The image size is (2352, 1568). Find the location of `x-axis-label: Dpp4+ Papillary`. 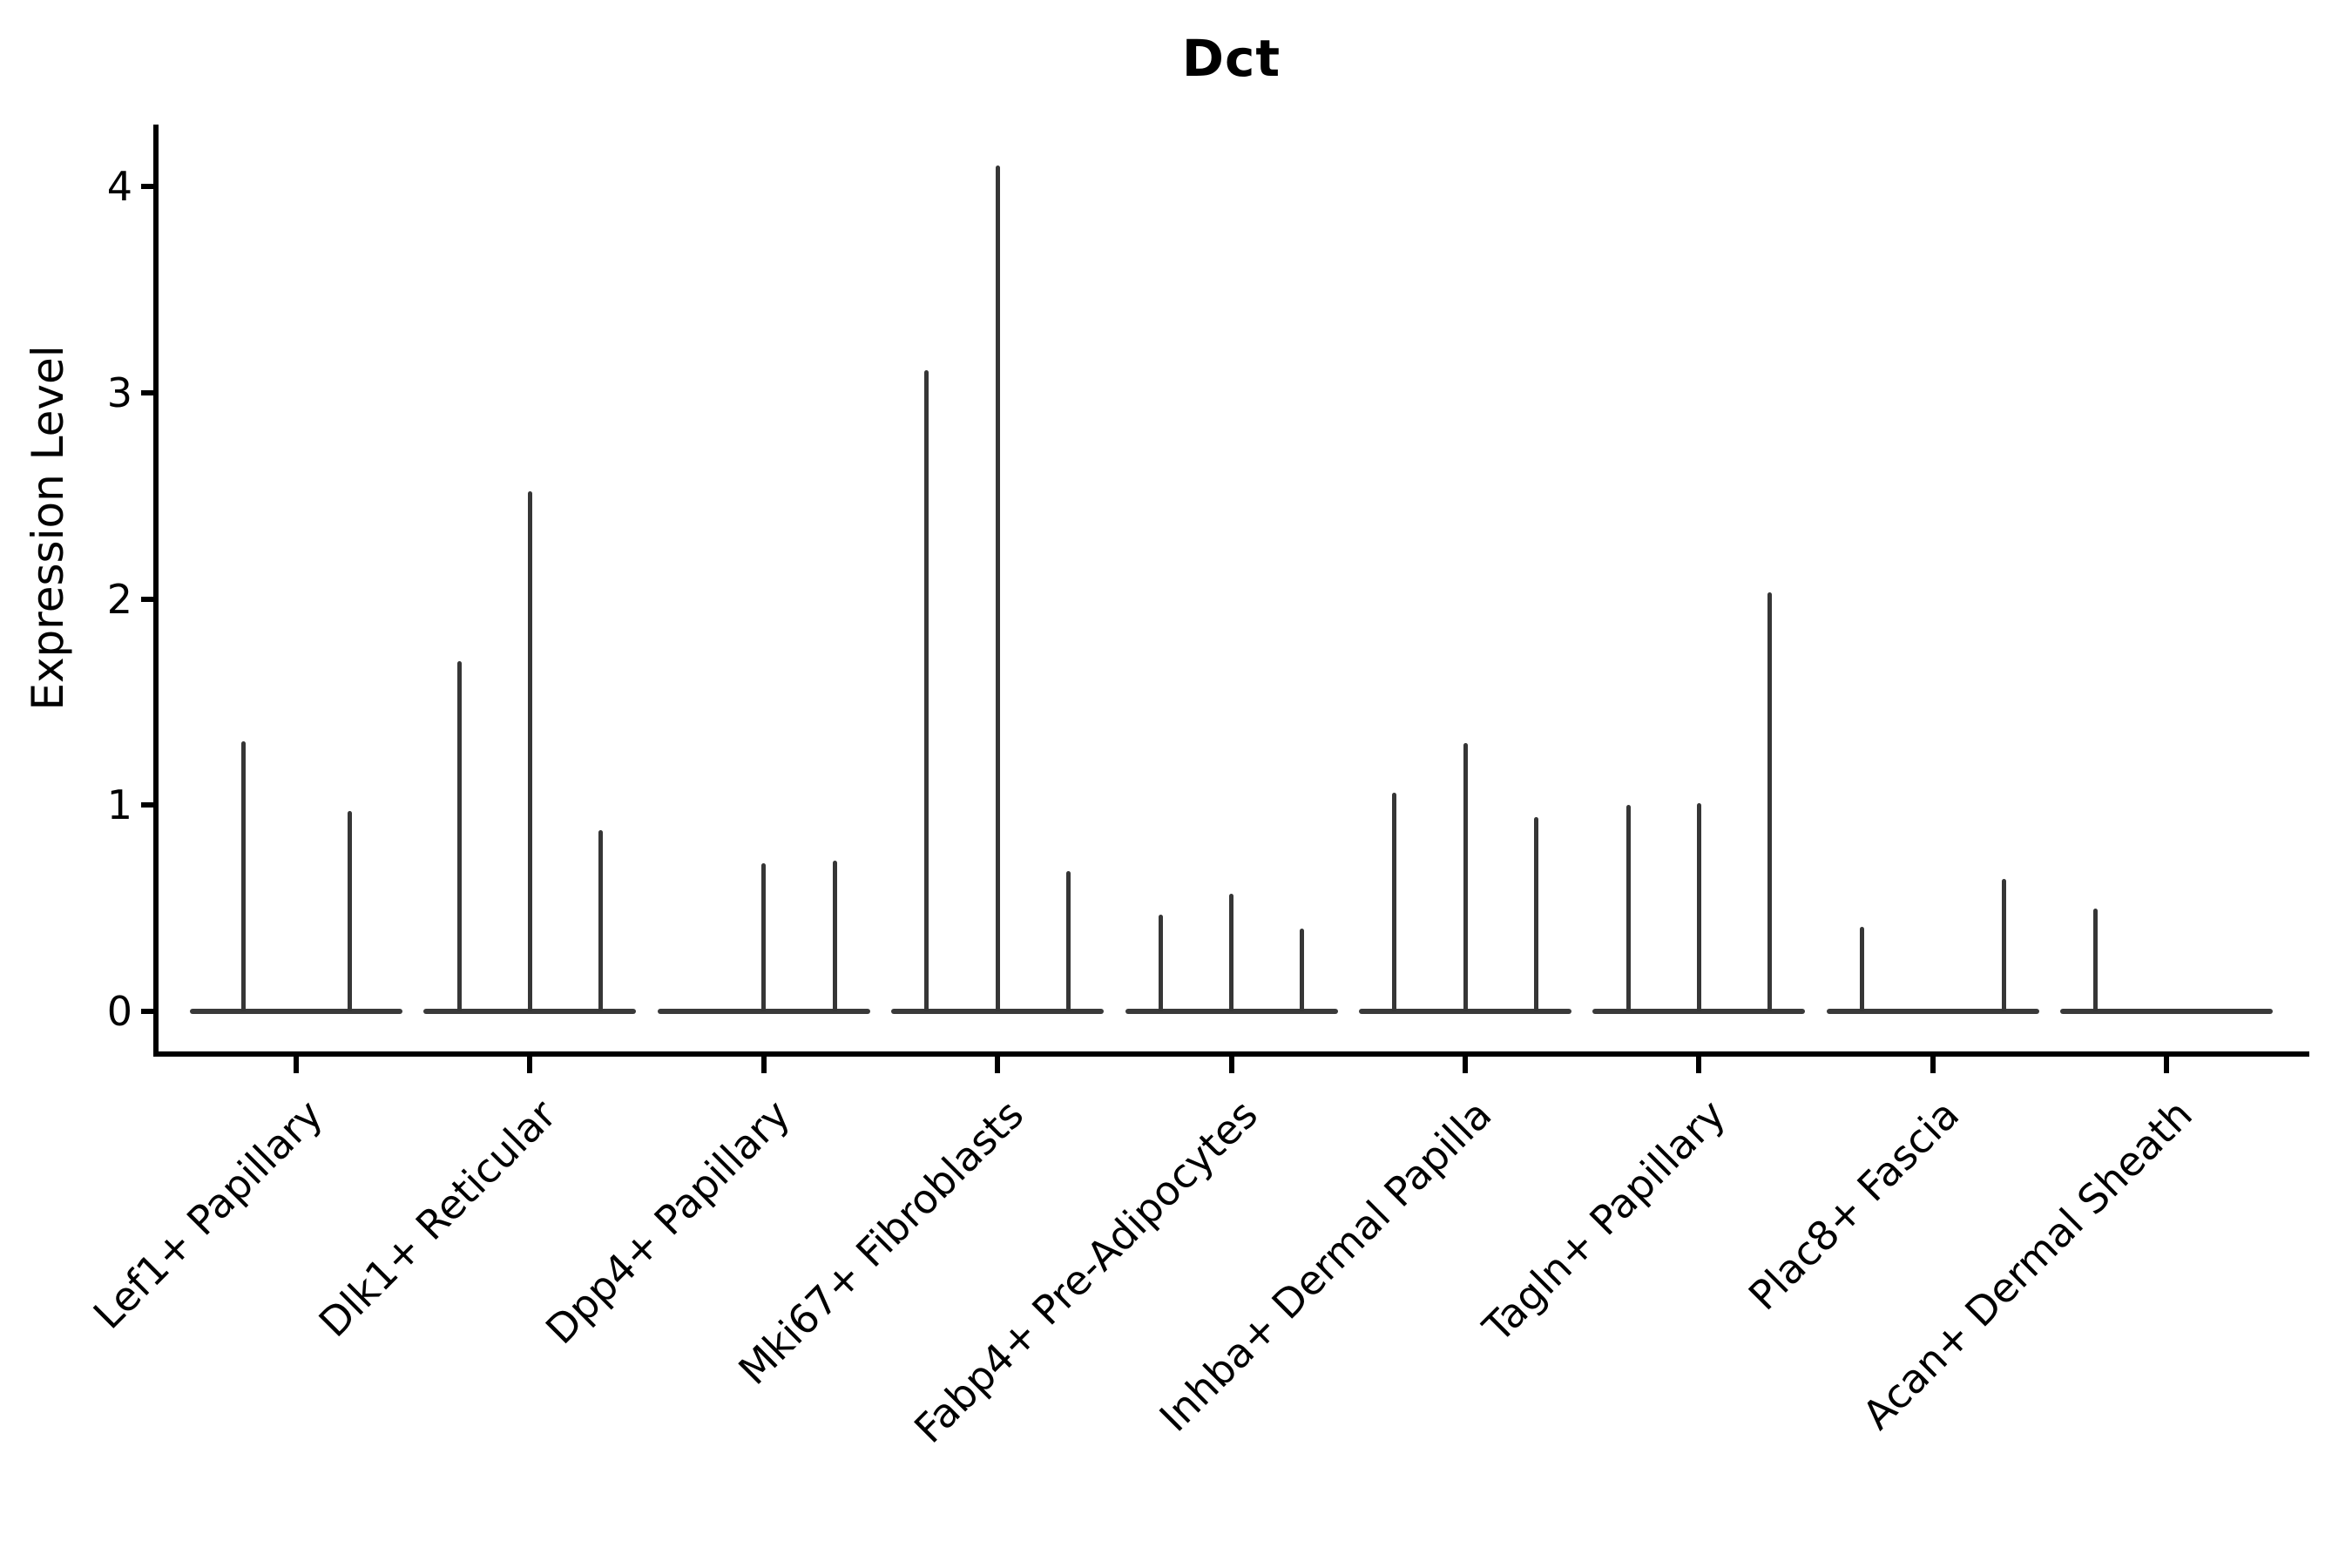

x-axis-label: Dpp4+ Papillary is located at coordinates (667, 1222).